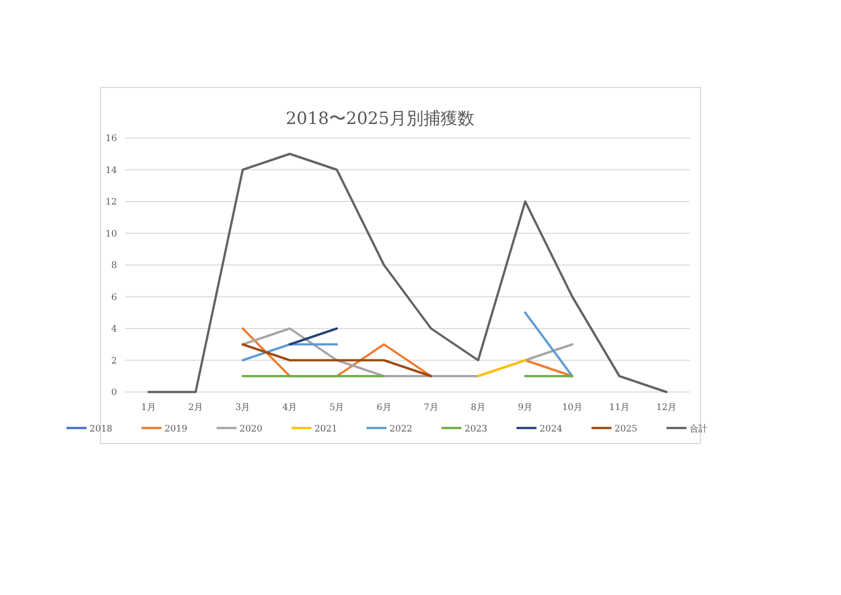 This screenshot has height=595, width=841. What do you see at coordinates (114, 266) in the screenshot?
I see `y-tick-label: 8` at bounding box center [114, 266].